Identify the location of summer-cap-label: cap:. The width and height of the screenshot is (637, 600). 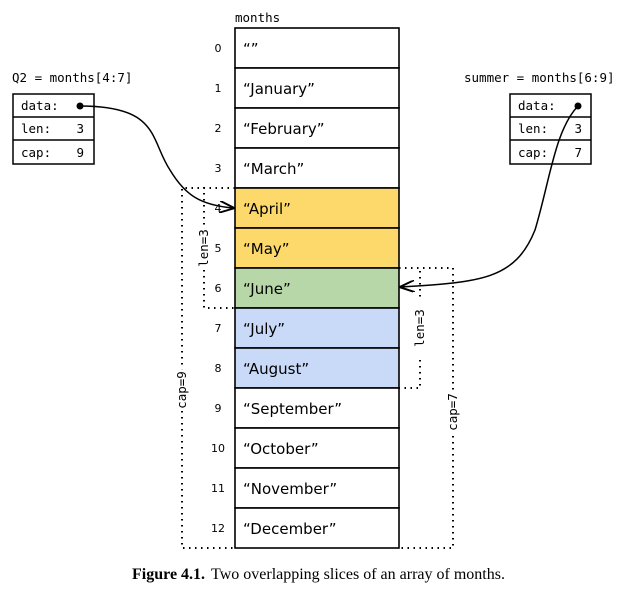
(533, 152).